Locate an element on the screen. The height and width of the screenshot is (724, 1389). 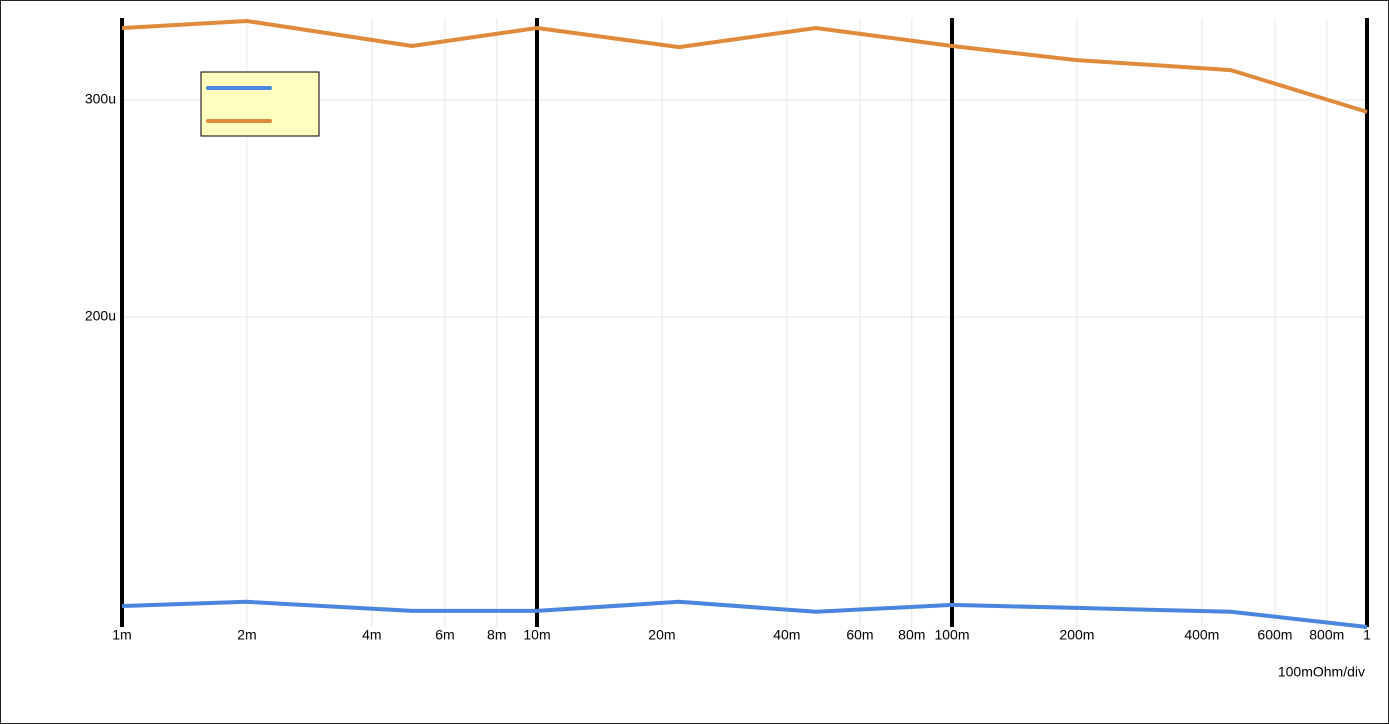
x-tick-label: 2m is located at coordinates (246, 635).